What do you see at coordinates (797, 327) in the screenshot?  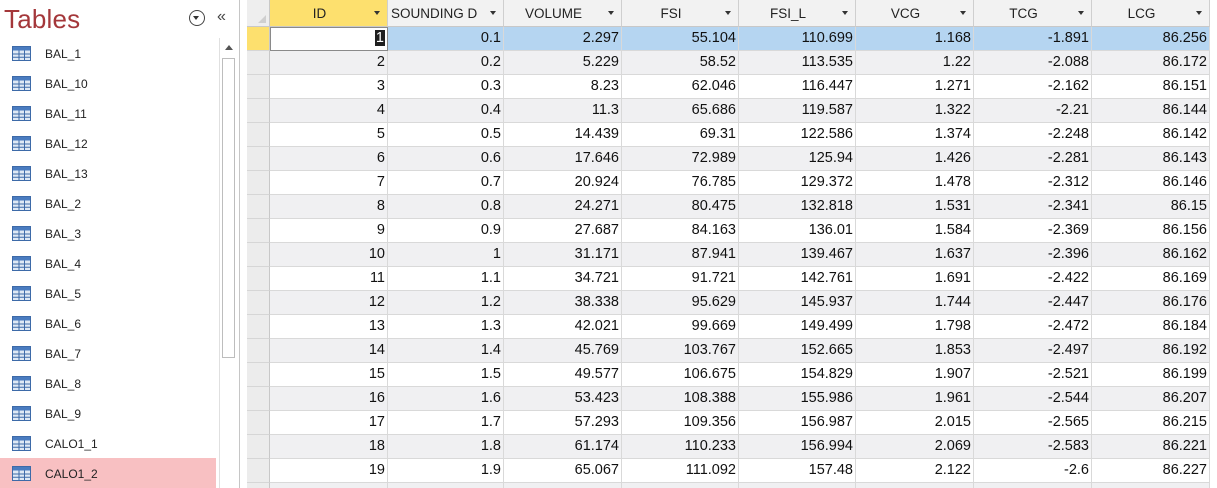 I see `cell-fsi-l: 149.499` at bounding box center [797, 327].